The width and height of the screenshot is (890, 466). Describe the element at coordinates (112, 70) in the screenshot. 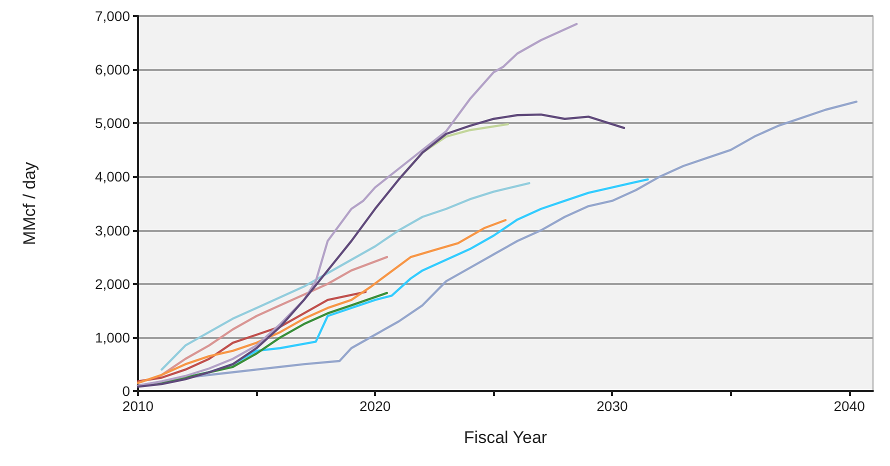

I see `y-tick-label: 6,000` at that location.